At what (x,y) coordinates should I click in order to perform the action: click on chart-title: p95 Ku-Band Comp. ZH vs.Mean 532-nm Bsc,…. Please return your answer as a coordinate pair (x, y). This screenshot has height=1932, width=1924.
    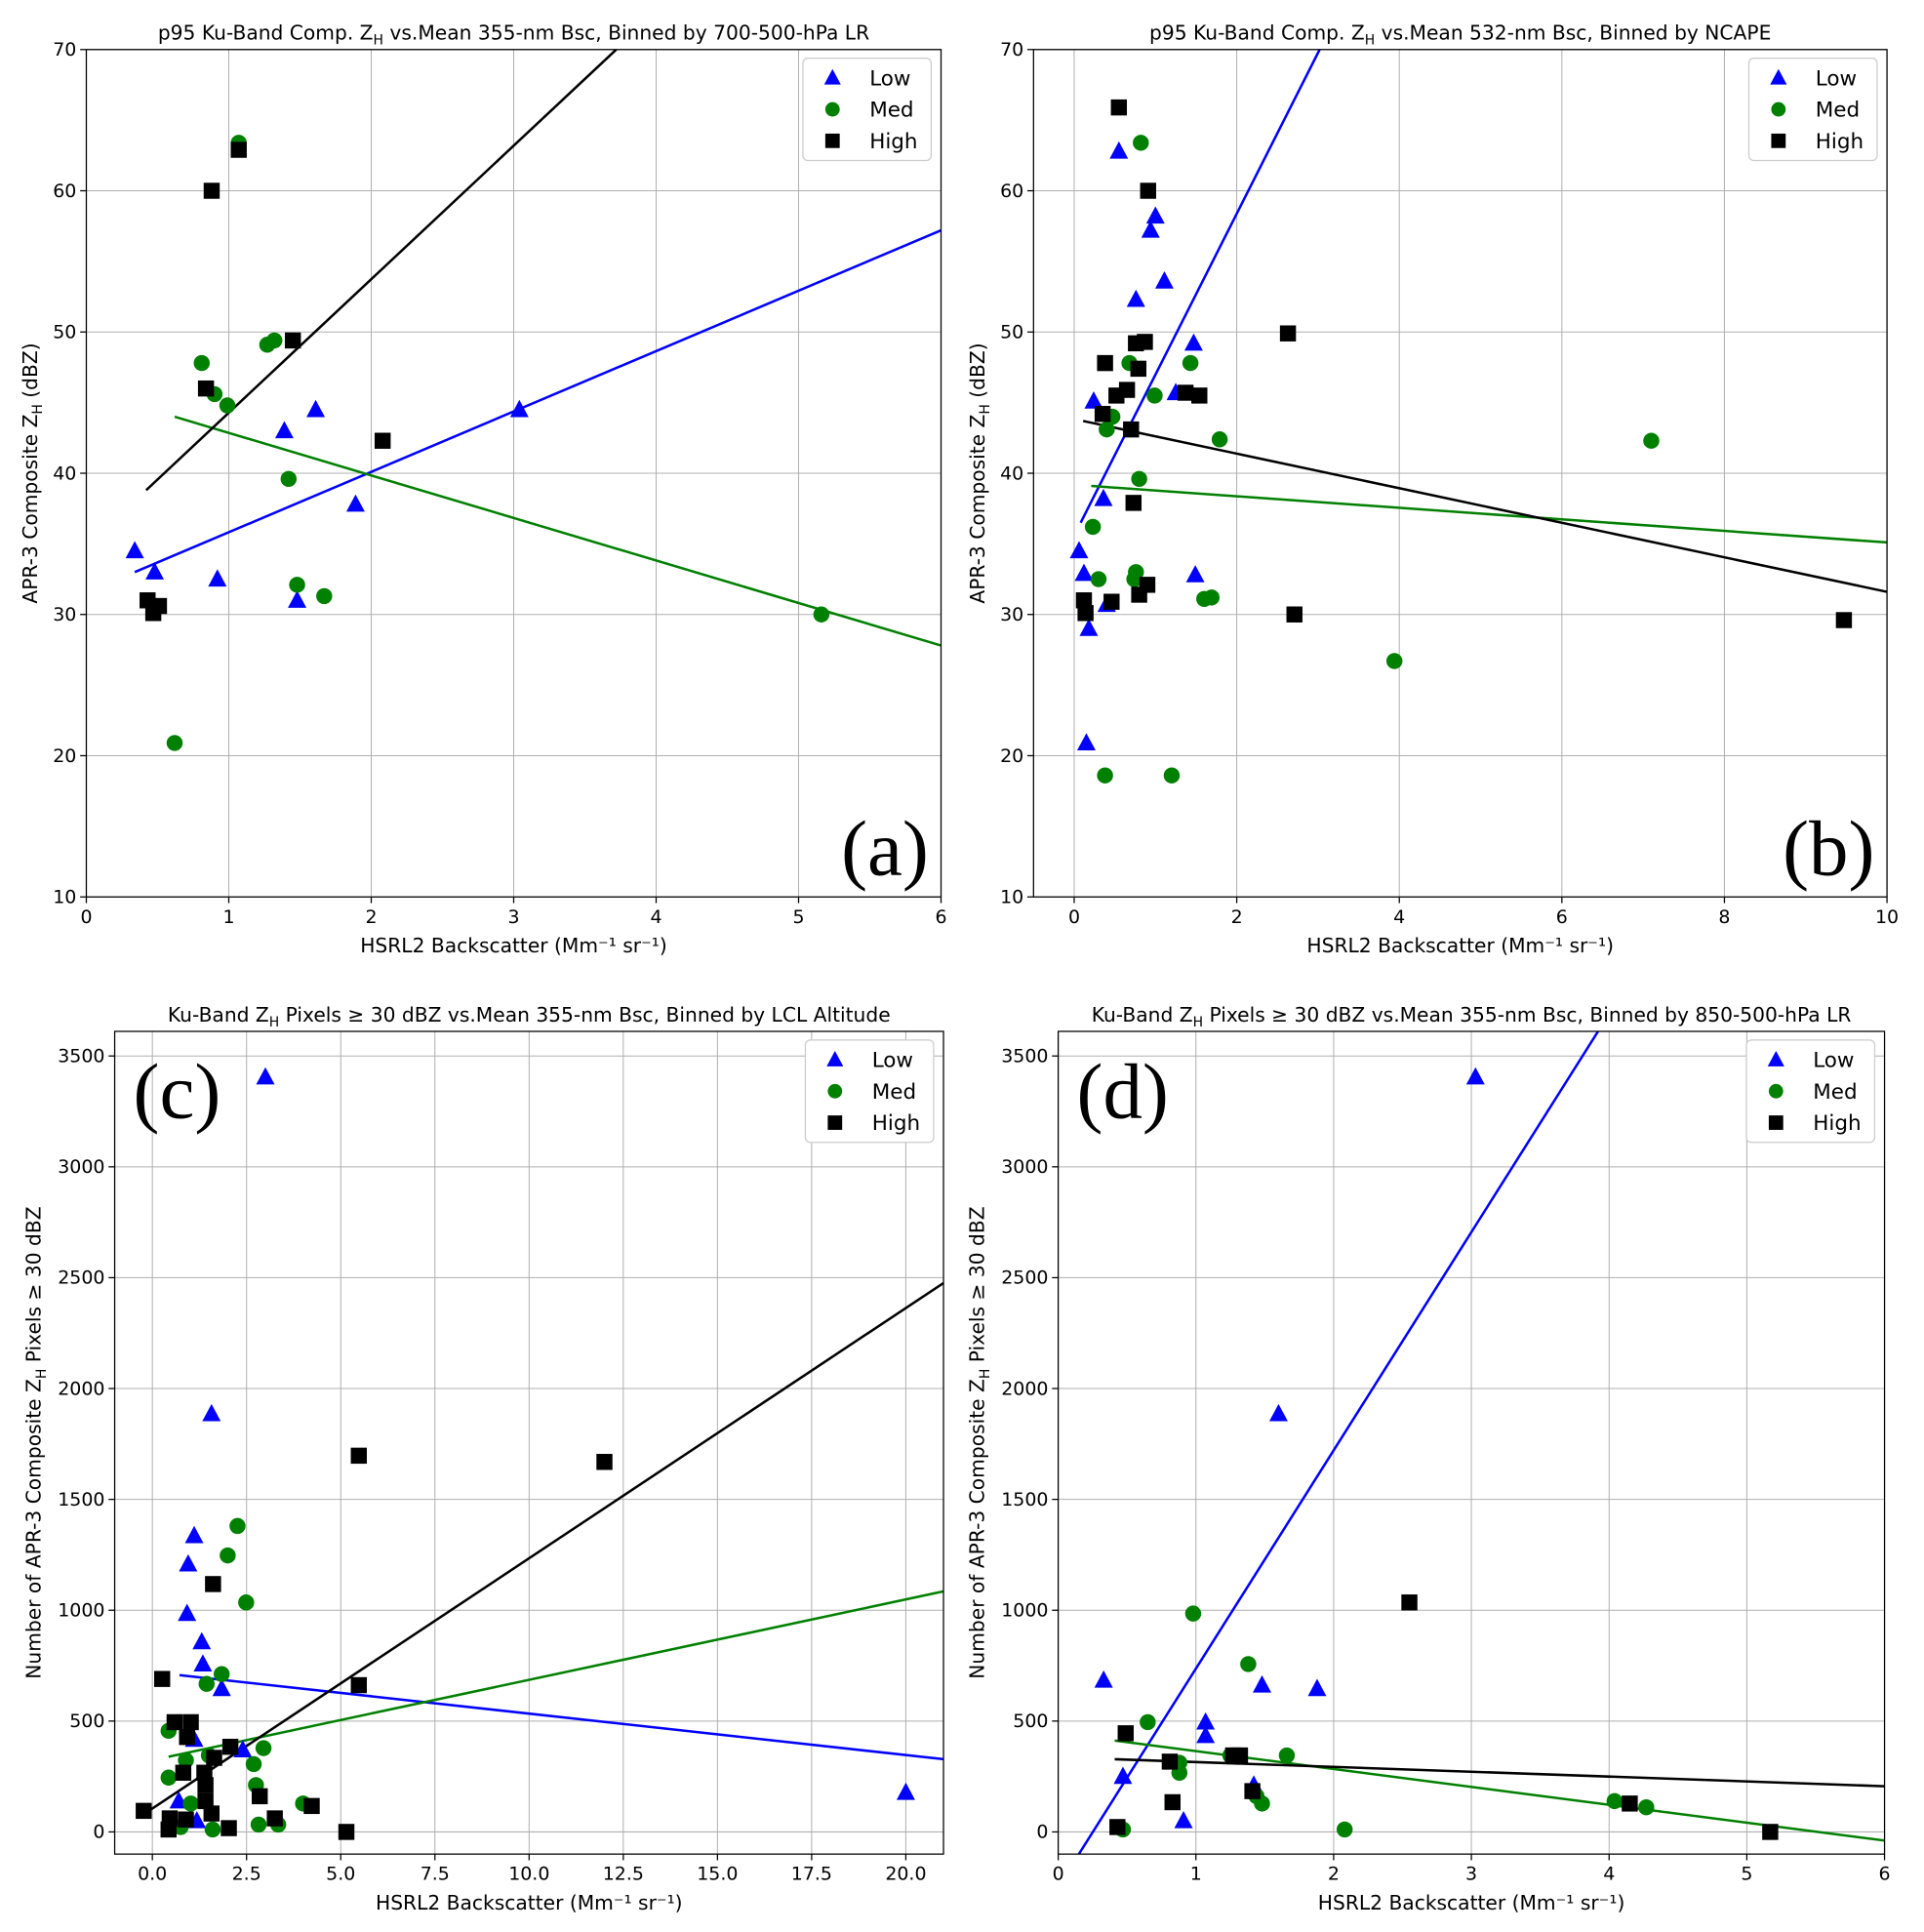
    Looking at the image, I should click on (1460, 35).